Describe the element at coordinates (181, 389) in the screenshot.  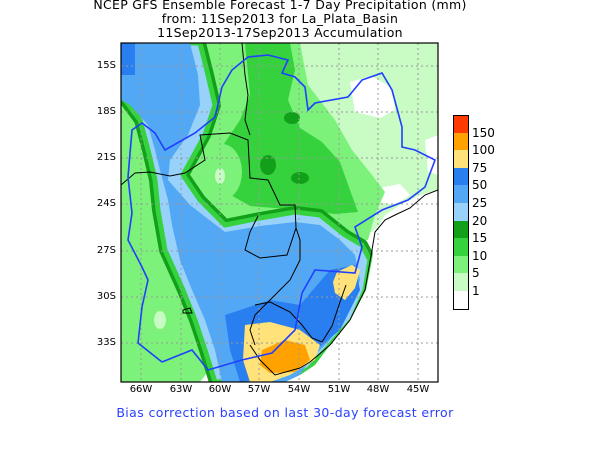
I see `lon-tick-label: 63W` at that location.